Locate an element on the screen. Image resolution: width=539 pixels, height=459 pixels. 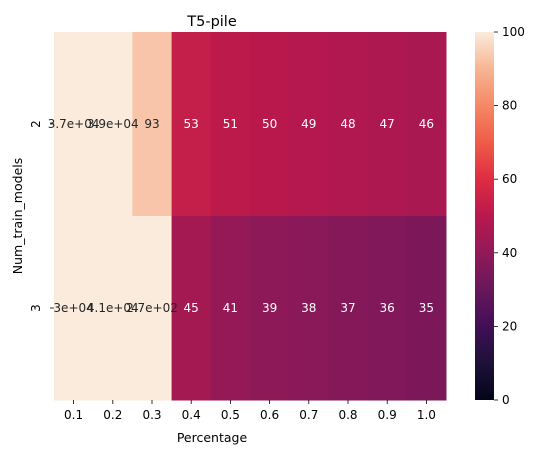
cell-annotation: 3.7e+04 is located at coordinates (74, 124).